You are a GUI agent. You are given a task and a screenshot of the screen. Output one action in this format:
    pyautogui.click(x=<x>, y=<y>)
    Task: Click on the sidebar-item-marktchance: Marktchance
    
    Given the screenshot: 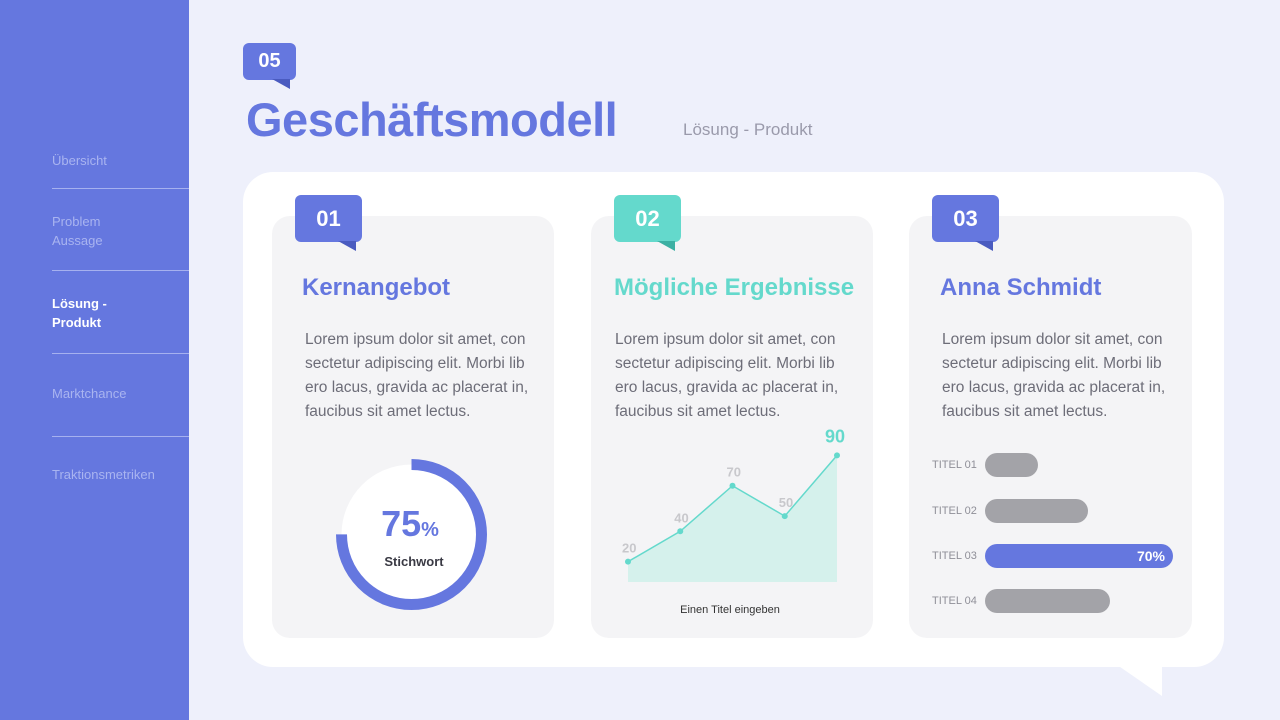 What is the action you would take?
    pyautogui.click(x=89, y=393)
    